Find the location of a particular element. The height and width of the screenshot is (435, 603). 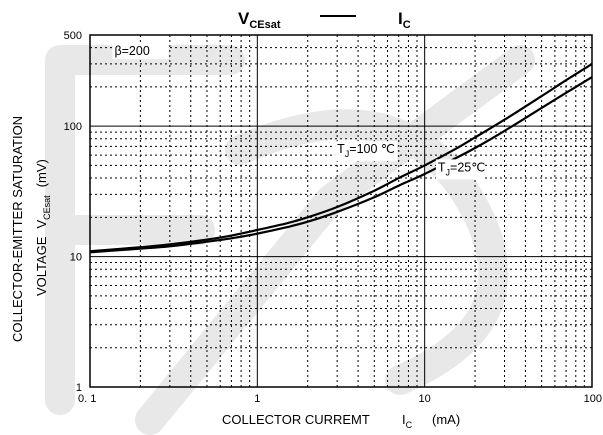

annotation-tj100: TJ=100 ℃ is located at coordinates (366, 150).